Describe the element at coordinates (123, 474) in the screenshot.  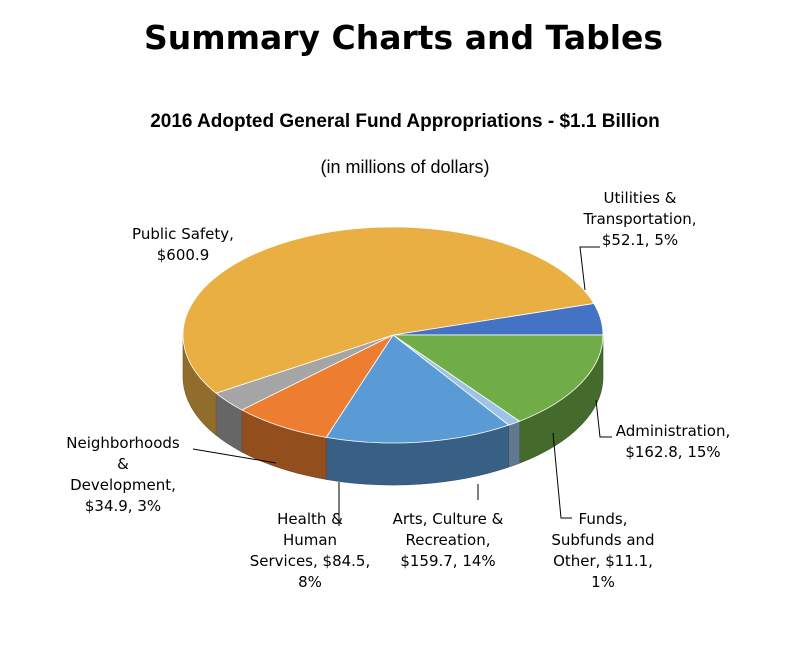
I see `label-neighborhoods-development: Neighborhoods & Development, $34.9, 3%` at that location.